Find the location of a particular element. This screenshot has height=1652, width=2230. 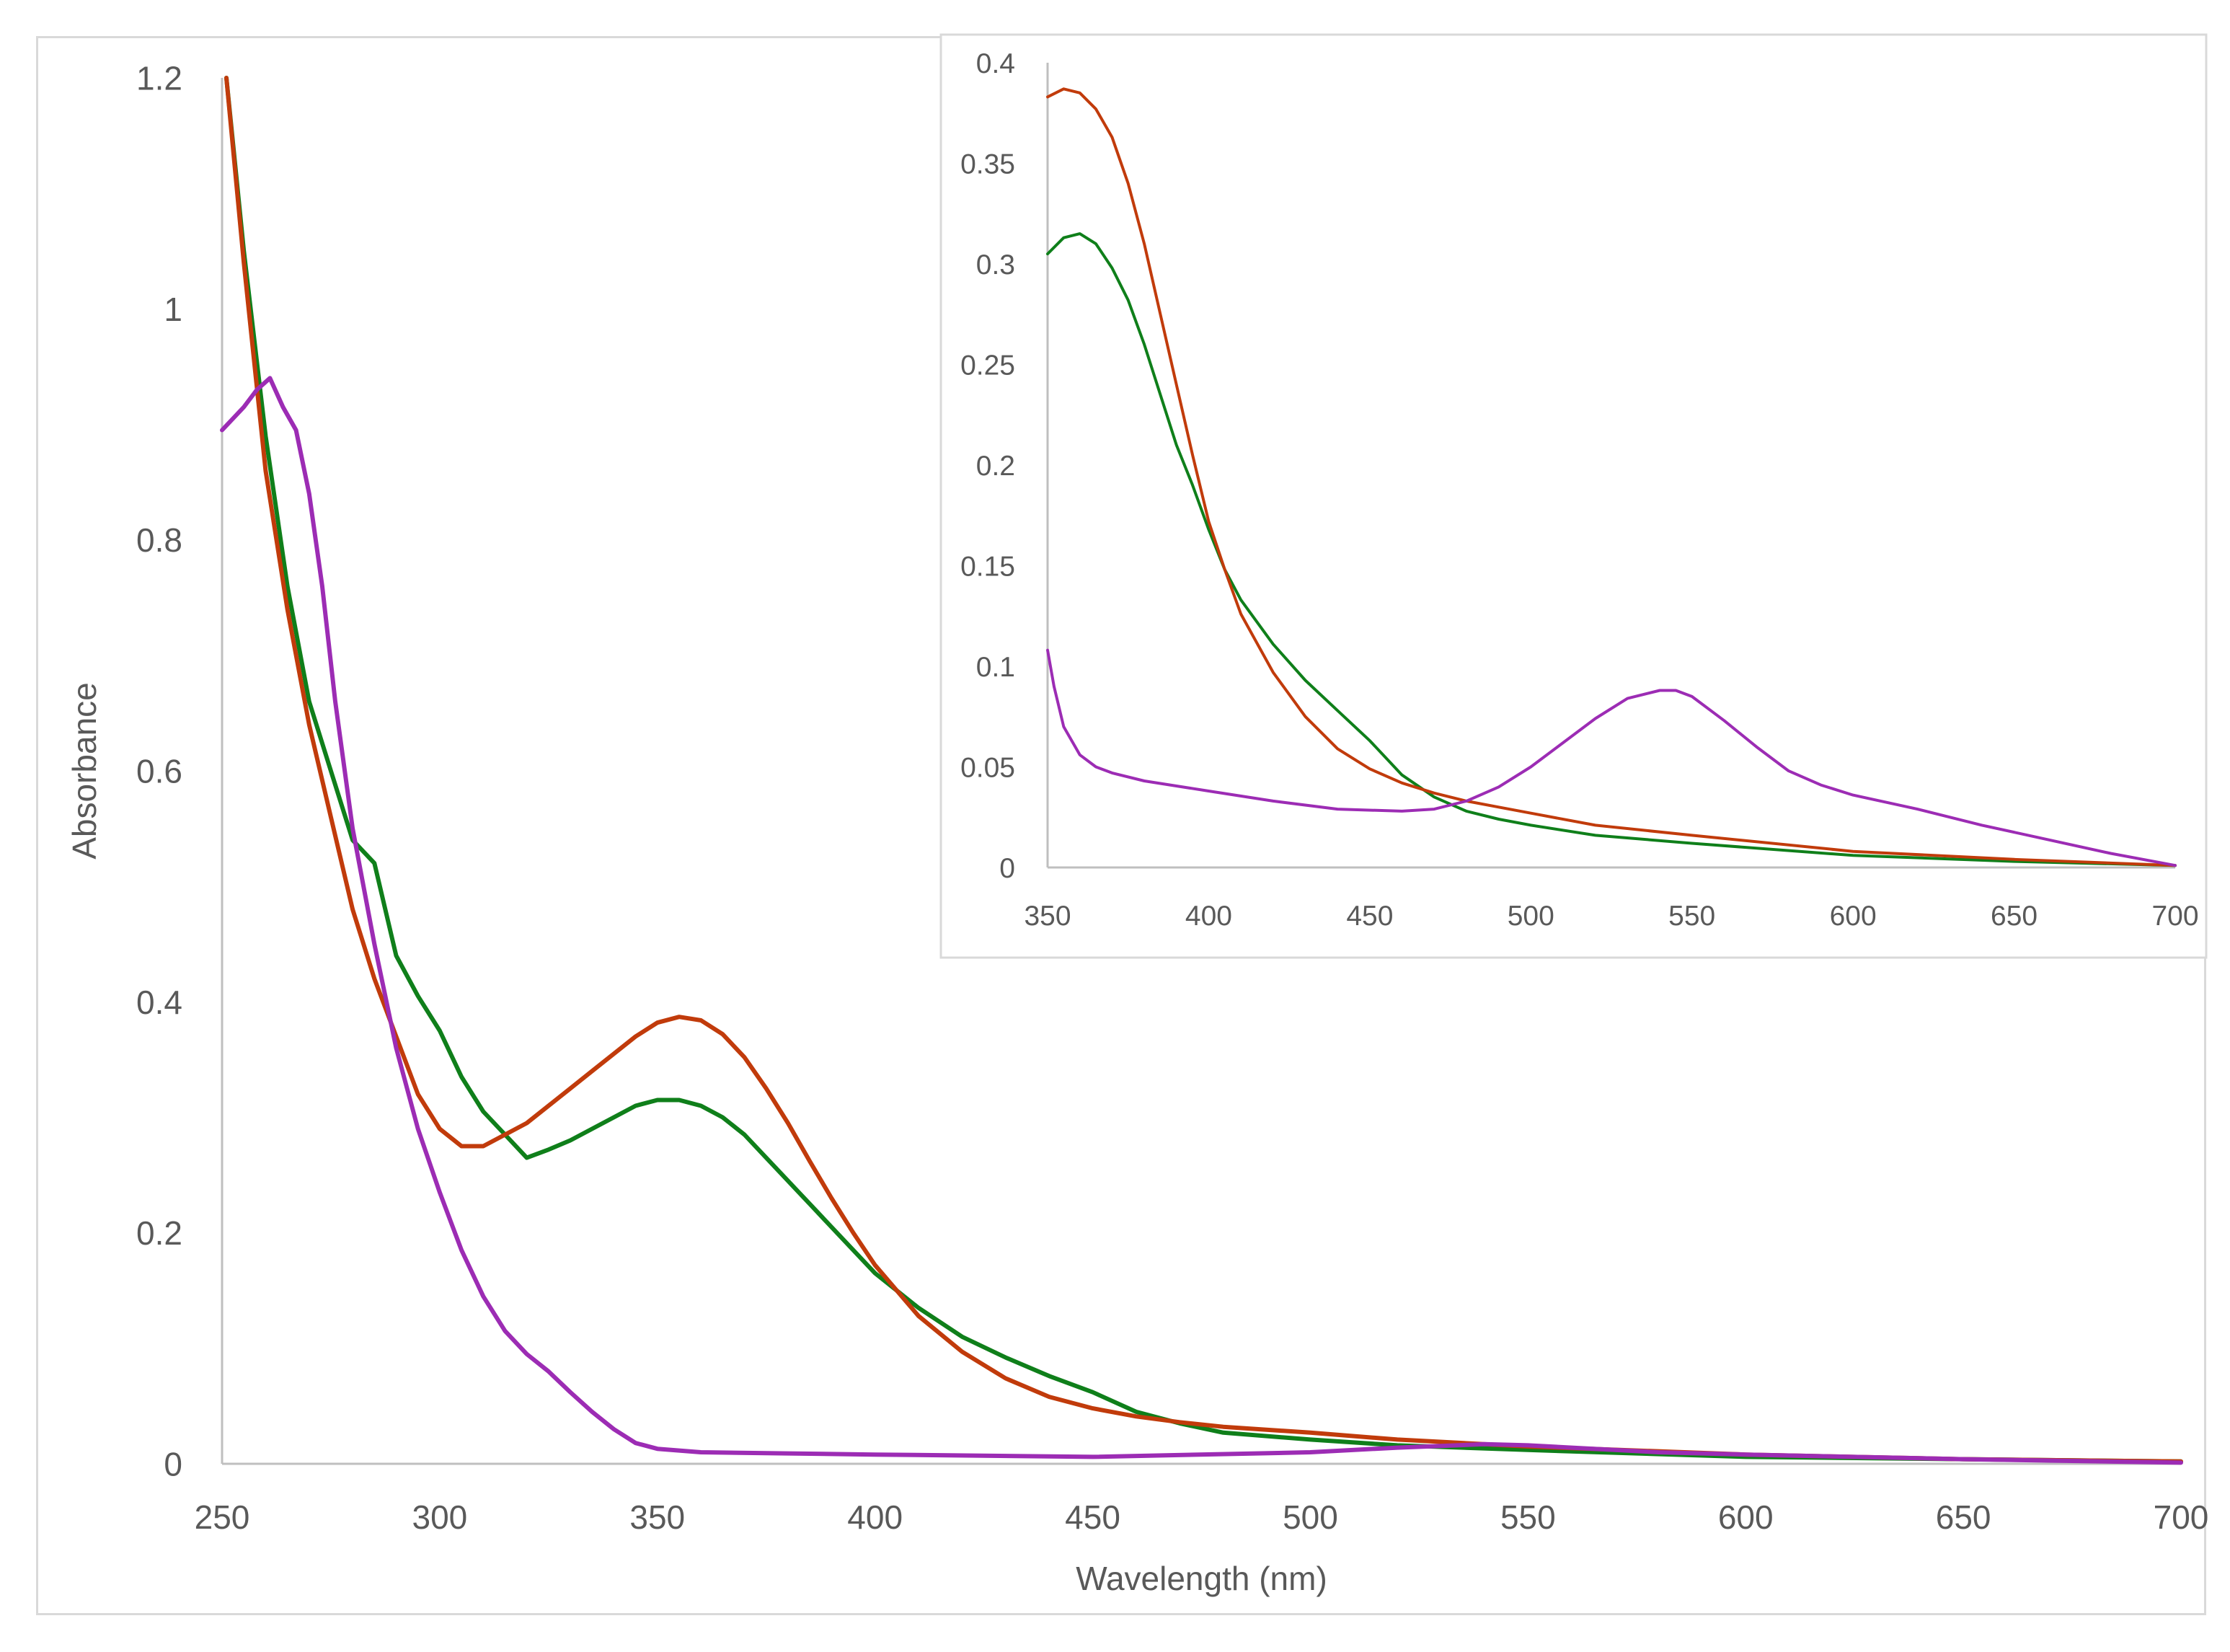

main-x-tick-label: 350 is located at coordinates (657, 1517).